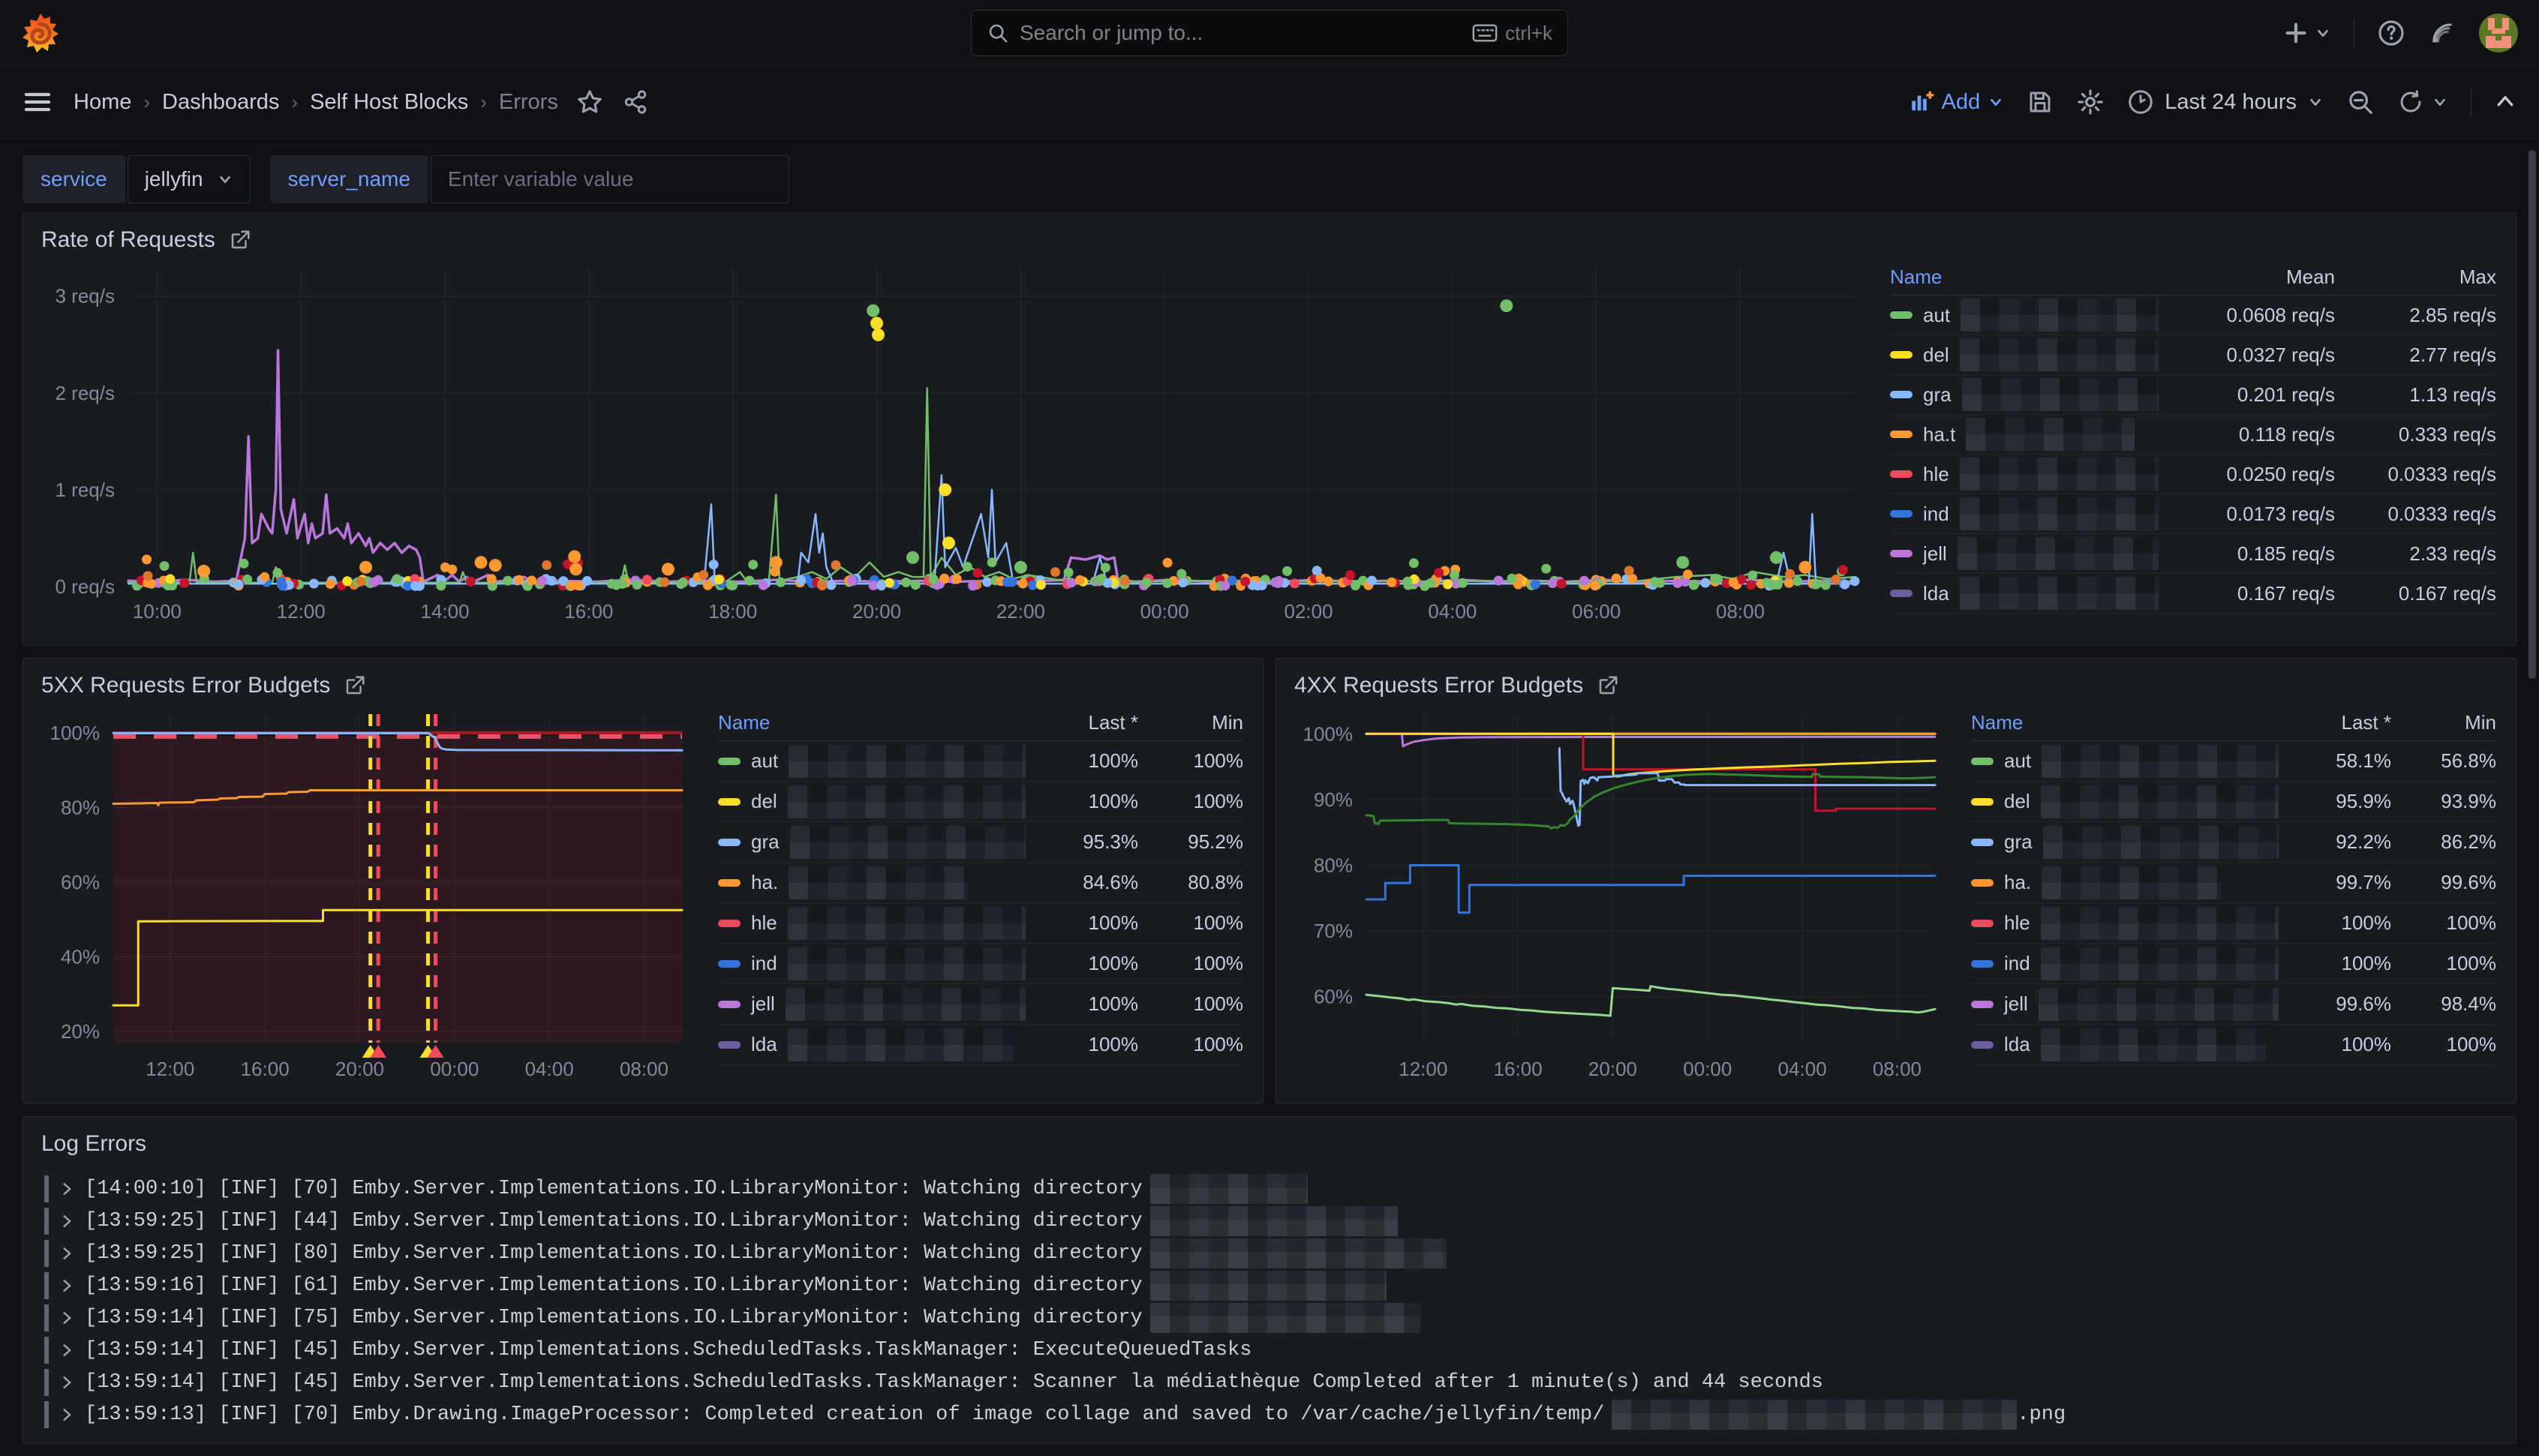 This screenshot has width=2539, height=1456. What do you see at coordinates (2193, 594) in the screenshot?
I see `legend-row: lda 0.167 req/s 0.167 req/s` at bounding box center [2193, 594].